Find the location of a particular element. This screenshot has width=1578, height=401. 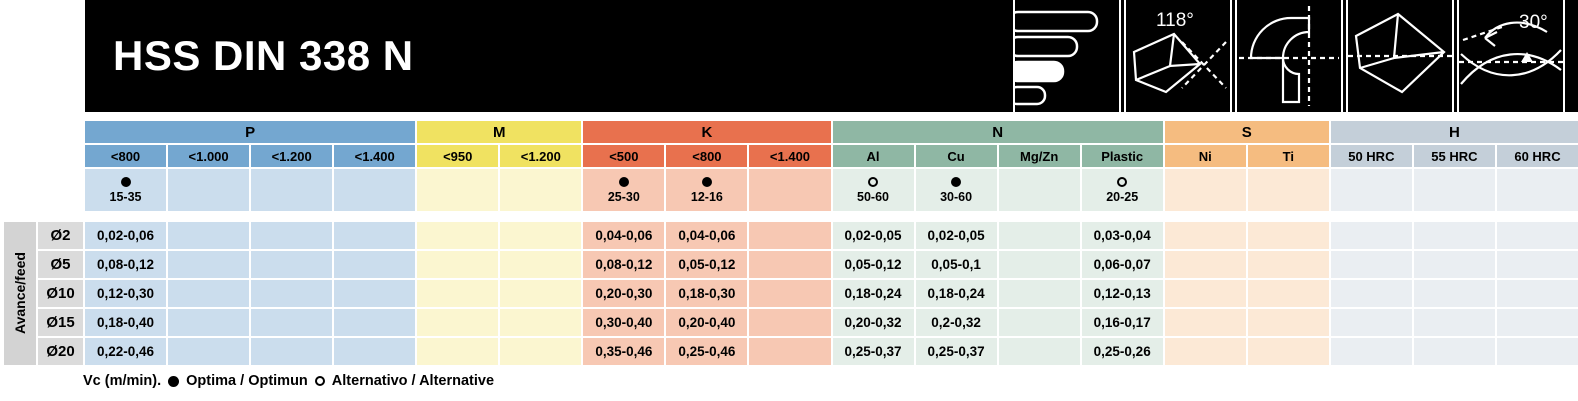

column-header: <1.400 is located at coordinates (375, 156).